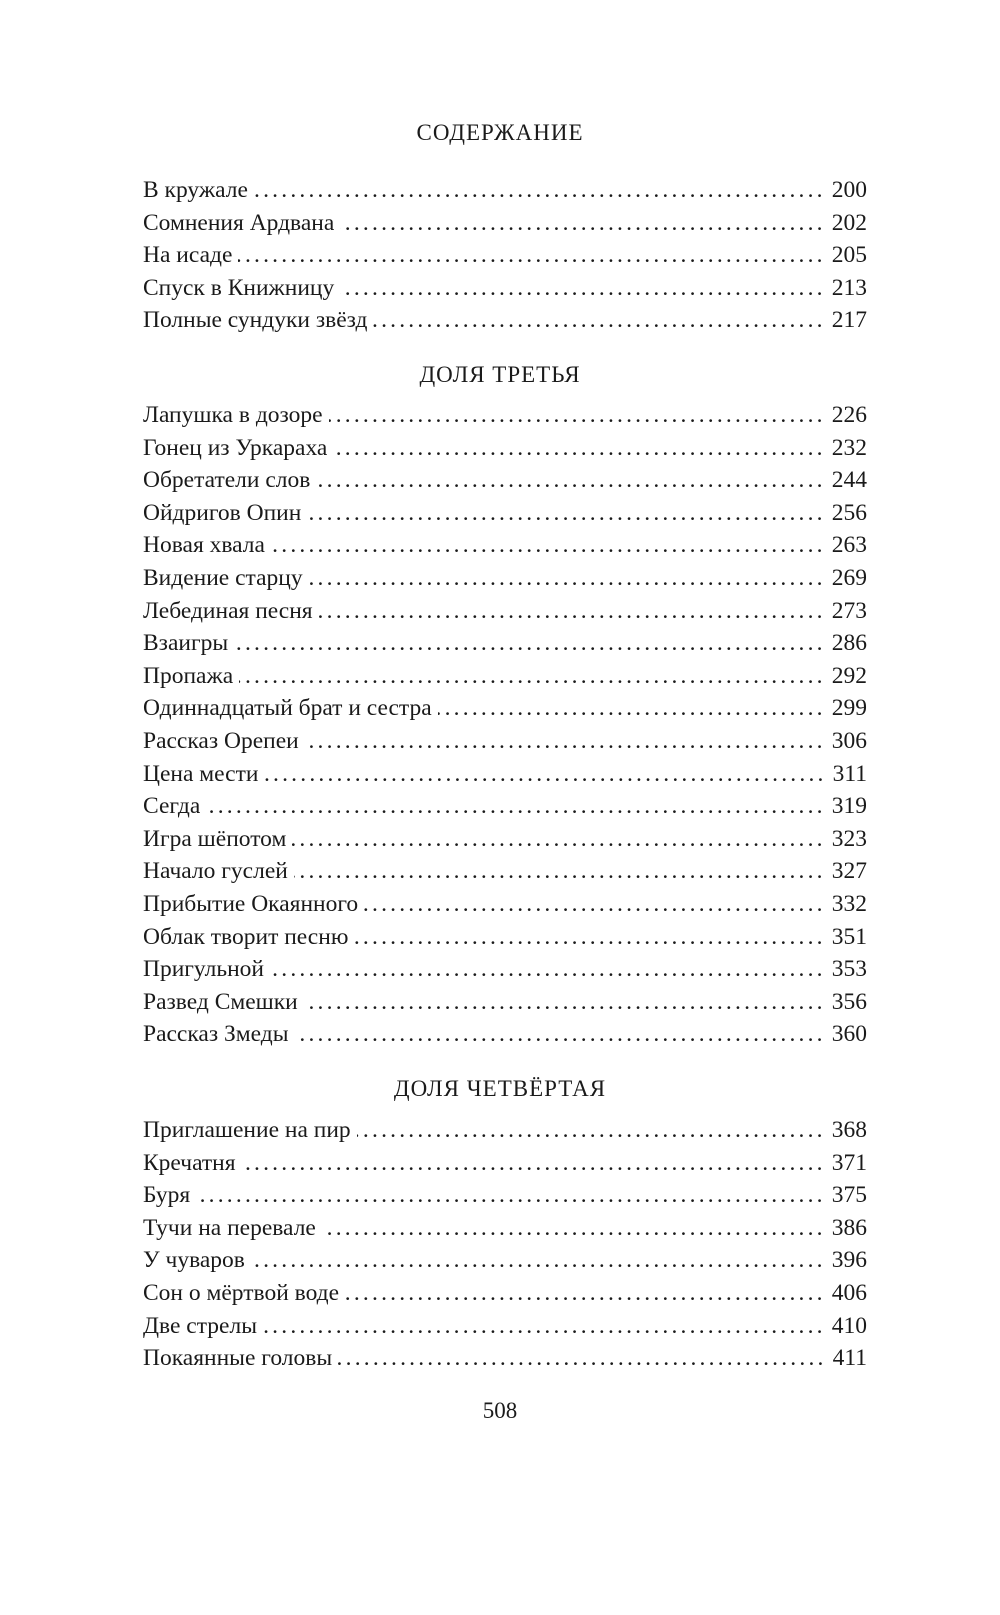  I want to click on entry-page: 356, so click(849, 1001).